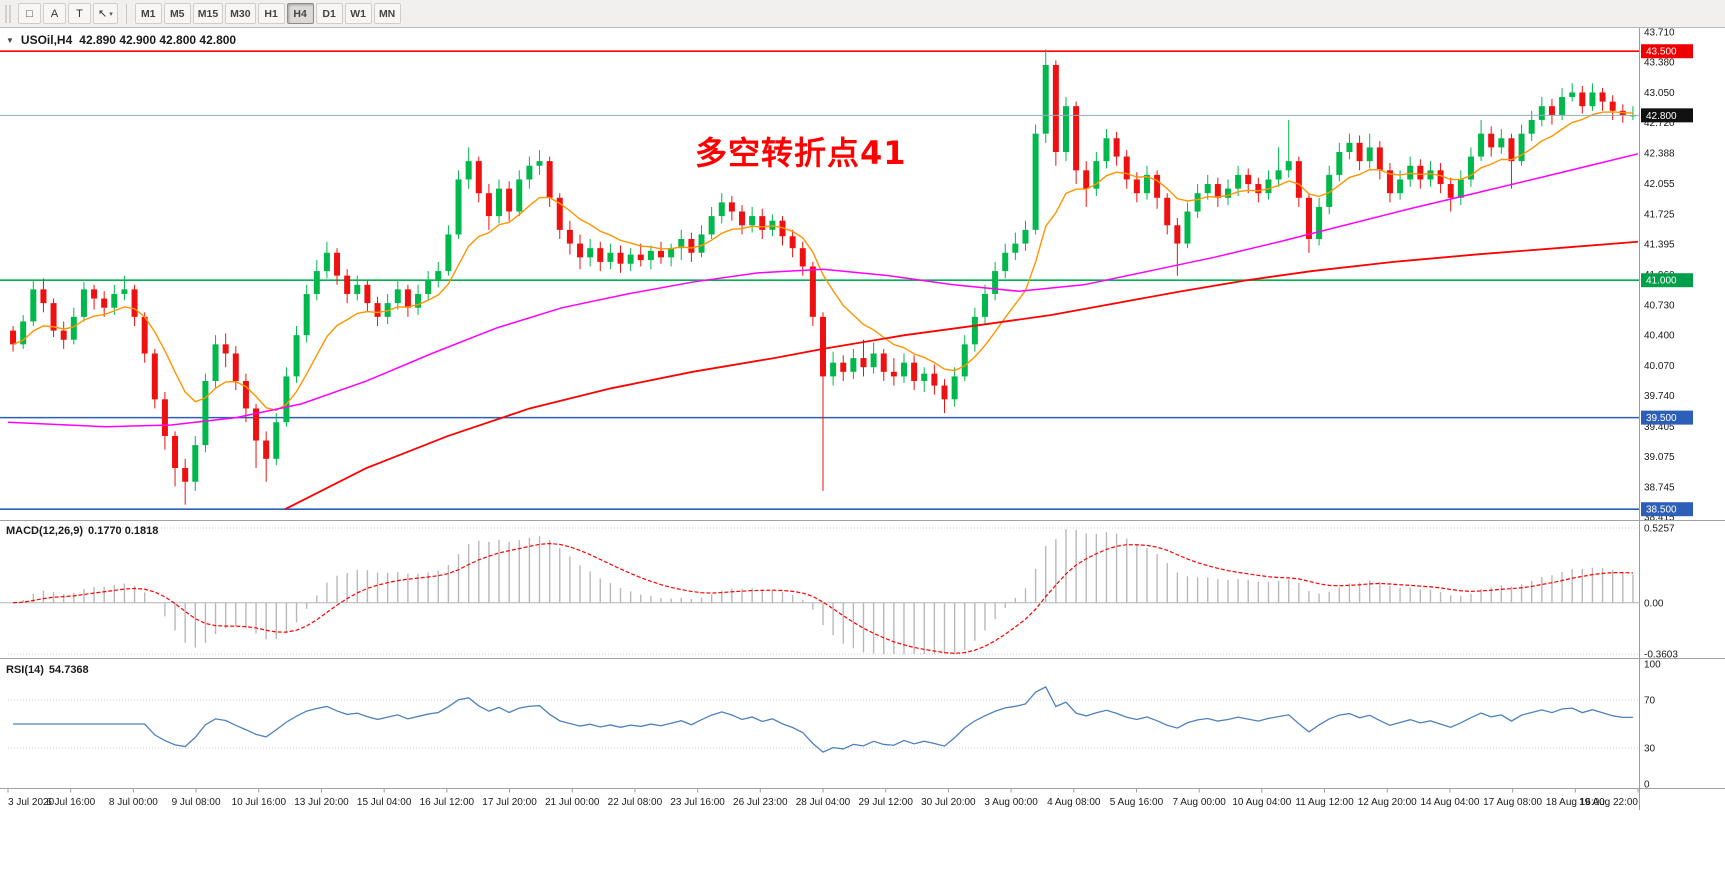 This screenshot has width=1725, height=894. I want to click on svg-text: 70, so click(1650, 701).